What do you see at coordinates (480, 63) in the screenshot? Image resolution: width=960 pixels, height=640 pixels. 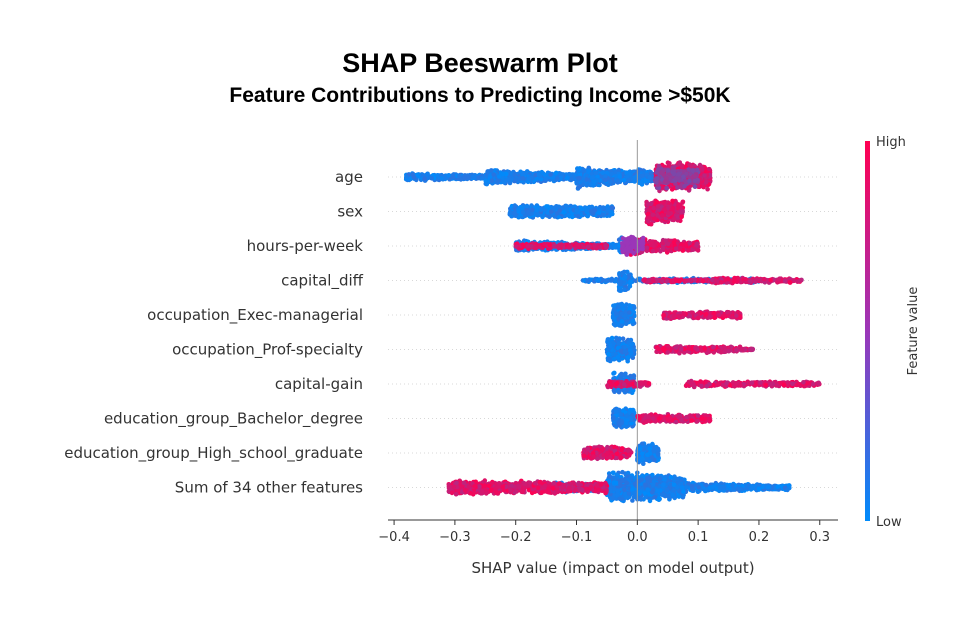 I see `chart-title: SHAP Beeswarm Plot` at bounding box center [480, 63].